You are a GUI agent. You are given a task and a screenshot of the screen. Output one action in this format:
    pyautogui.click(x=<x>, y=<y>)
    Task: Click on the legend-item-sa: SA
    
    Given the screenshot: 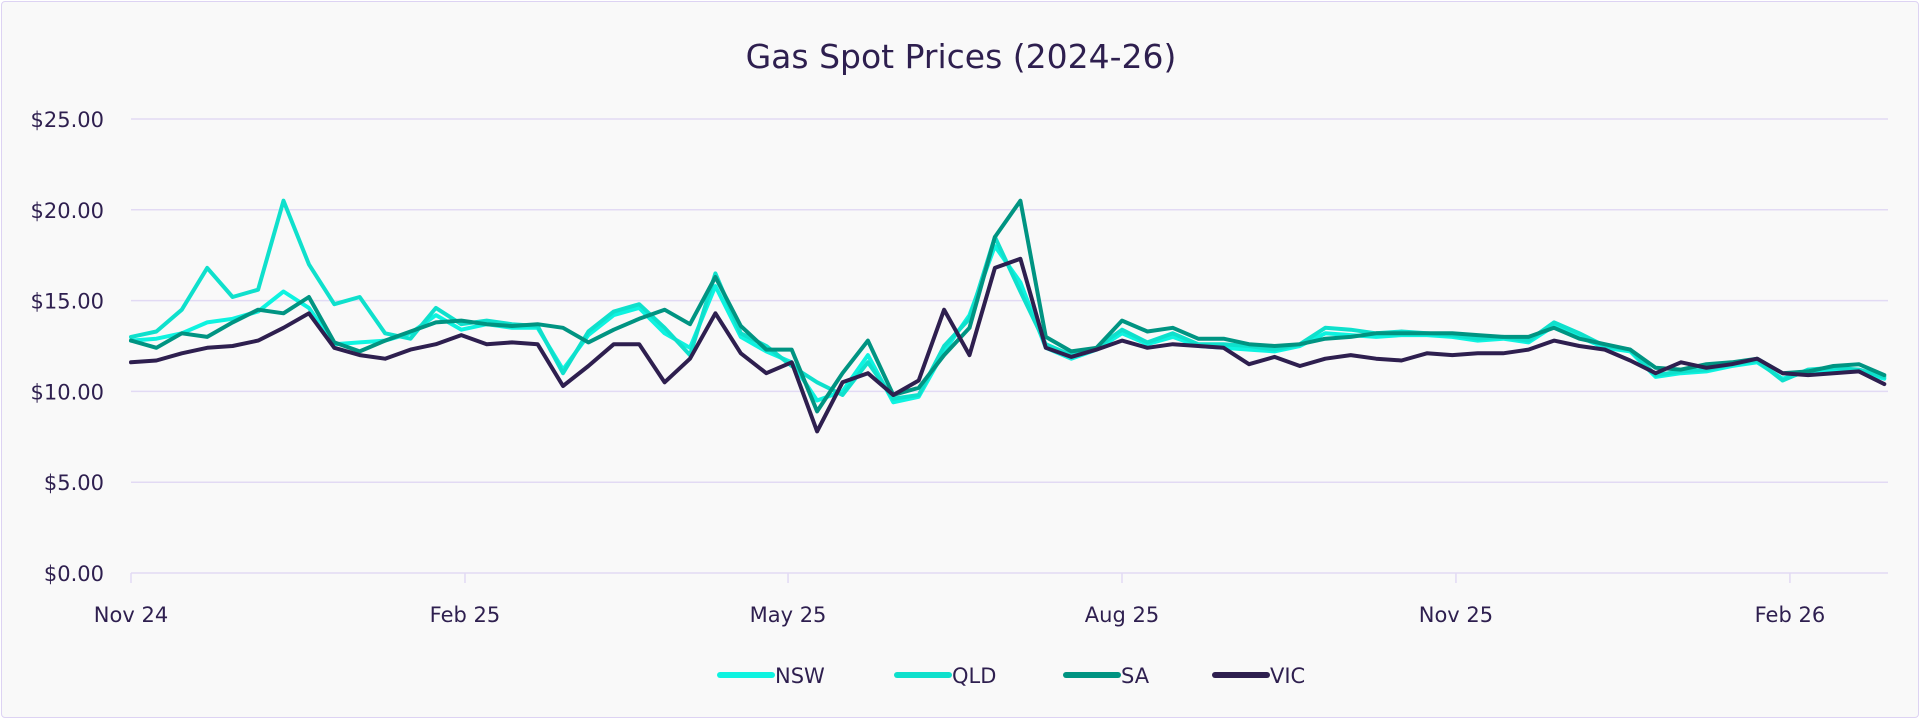 What is the action you would take?
    pyautogui.click(x=1106, y=676)
    